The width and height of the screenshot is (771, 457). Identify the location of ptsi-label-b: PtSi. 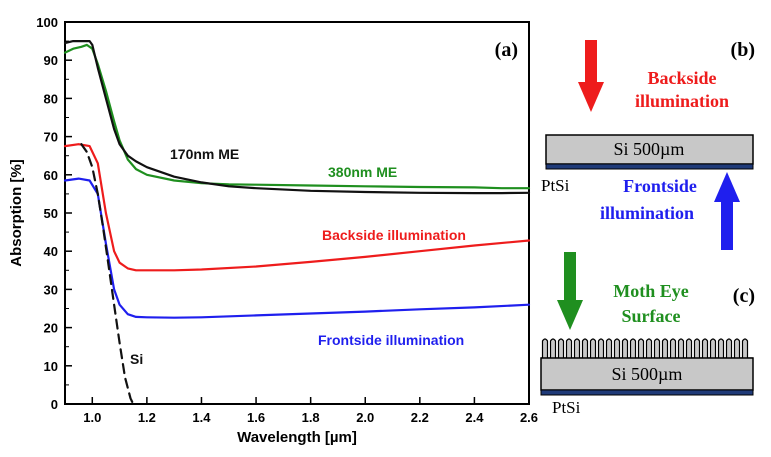
(555, 185).